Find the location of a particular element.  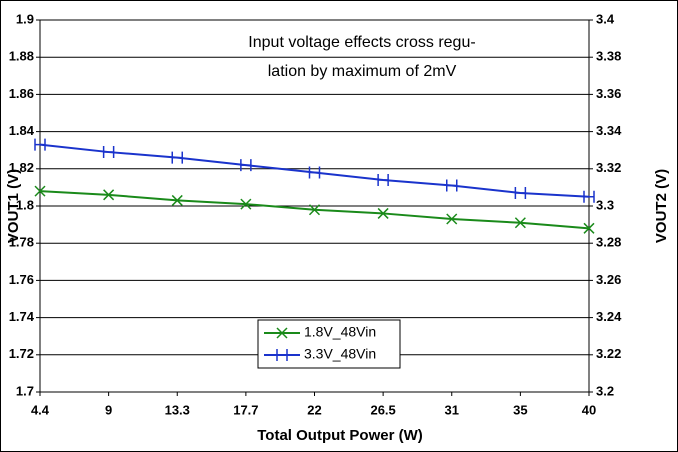

y2-tick-label: 3.36 is located at coordinates (608, 93).